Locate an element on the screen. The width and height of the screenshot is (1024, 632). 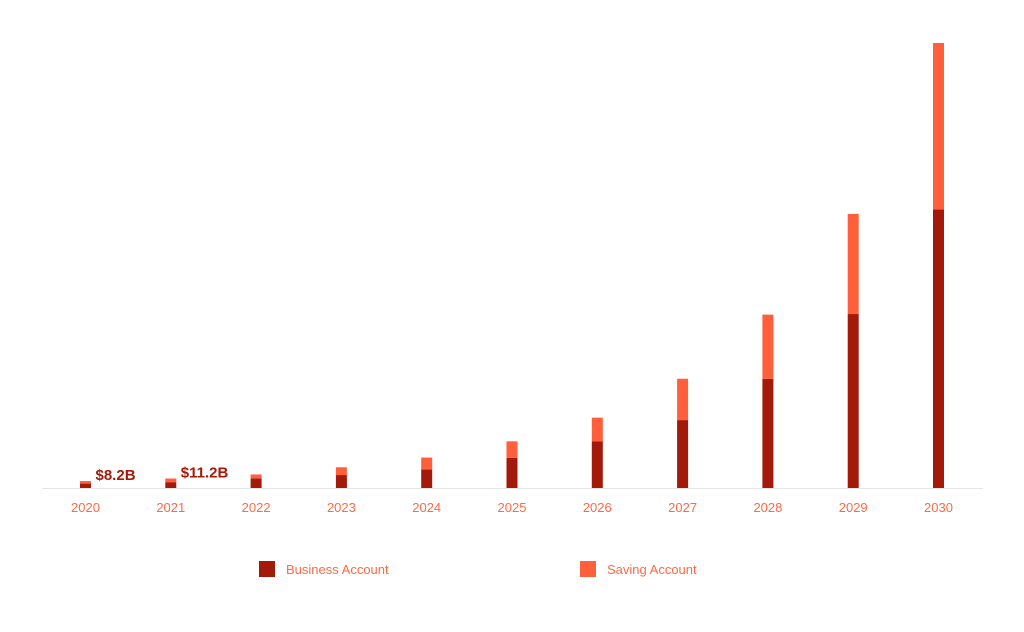
bar-saving-2020 is located at coordinates (85, 482).